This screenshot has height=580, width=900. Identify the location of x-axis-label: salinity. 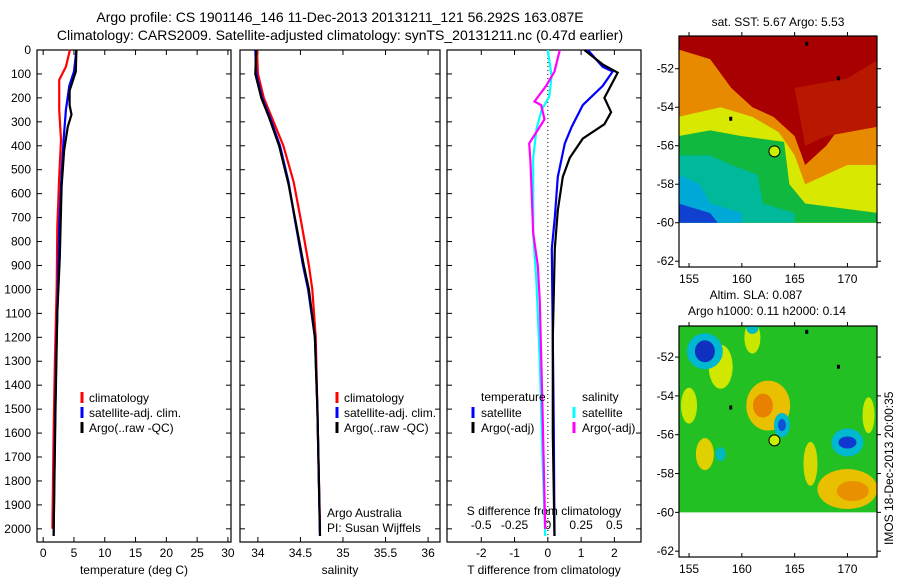
(340, 570).